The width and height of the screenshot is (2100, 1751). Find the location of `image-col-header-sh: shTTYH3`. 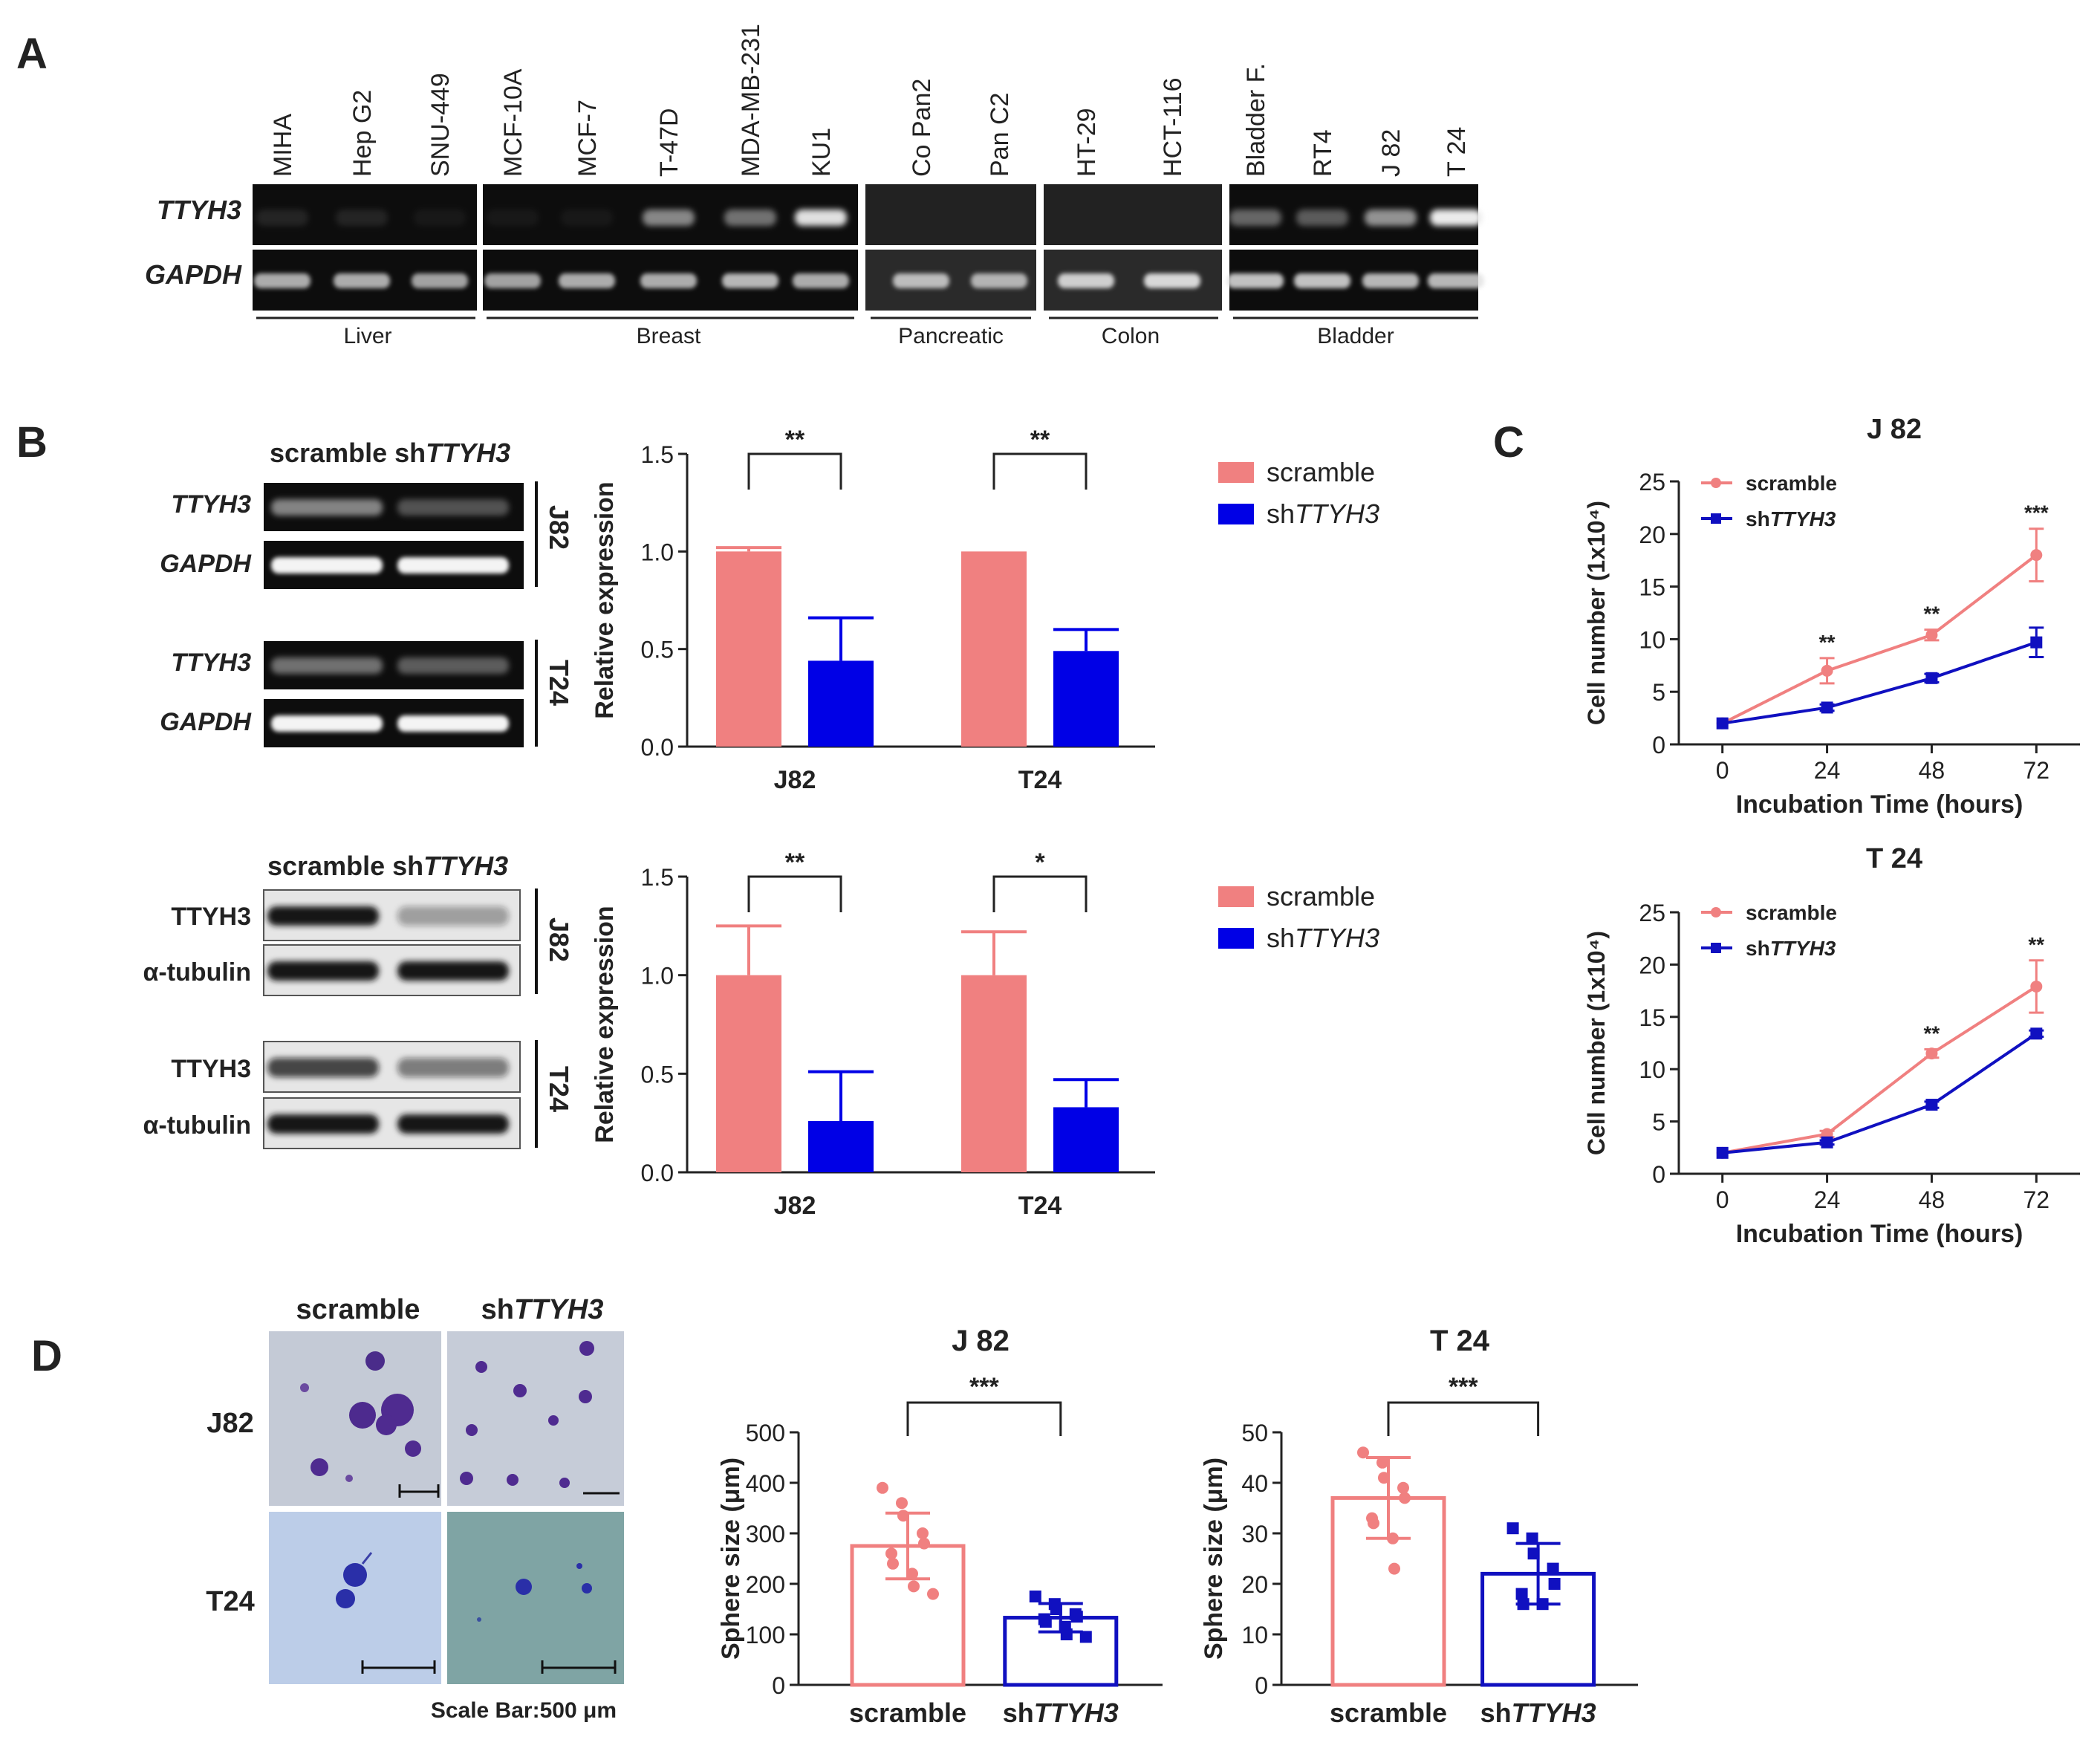

image-col-header-sh: shTTYH3 is located at coordinates (542, 1309).